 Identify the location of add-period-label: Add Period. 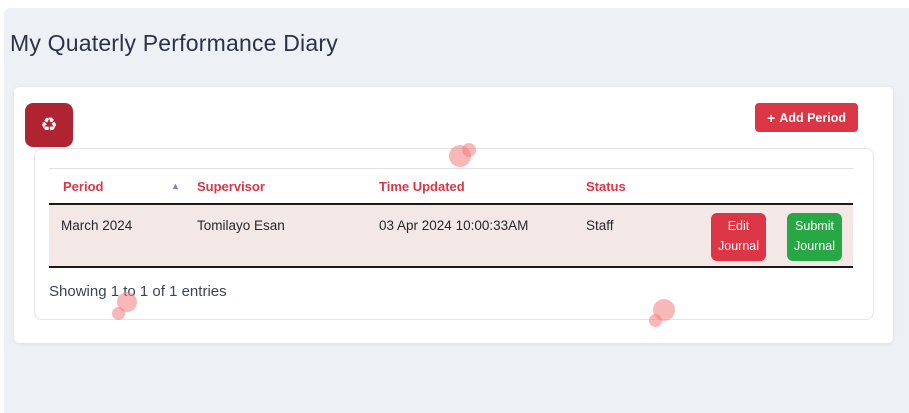
(812, 117).